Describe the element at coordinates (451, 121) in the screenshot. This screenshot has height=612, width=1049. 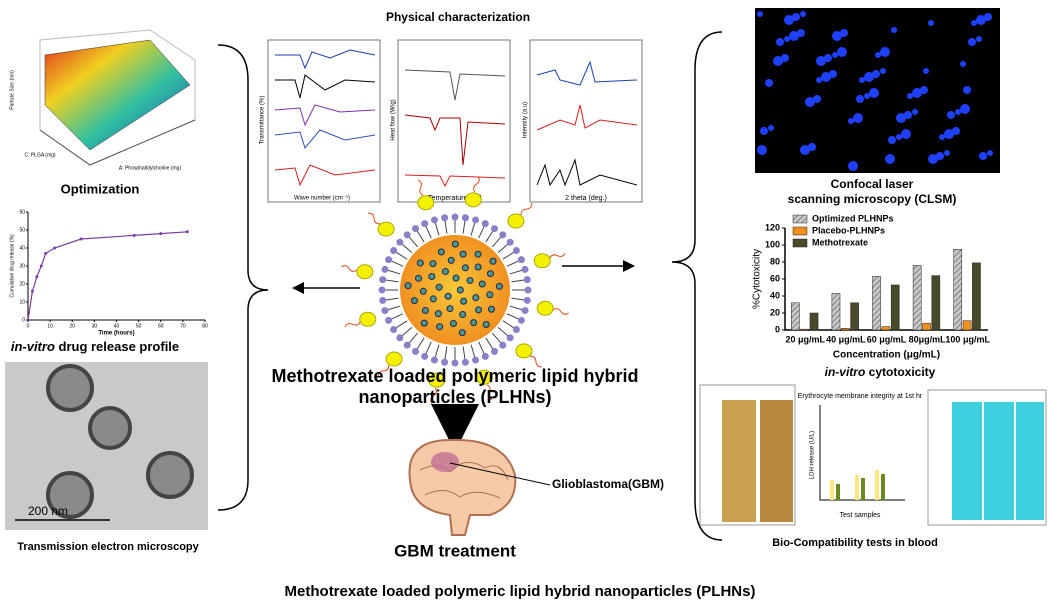
I see `dsc-panel: Temperature (°C) Heat flow (W/g)` at that location.